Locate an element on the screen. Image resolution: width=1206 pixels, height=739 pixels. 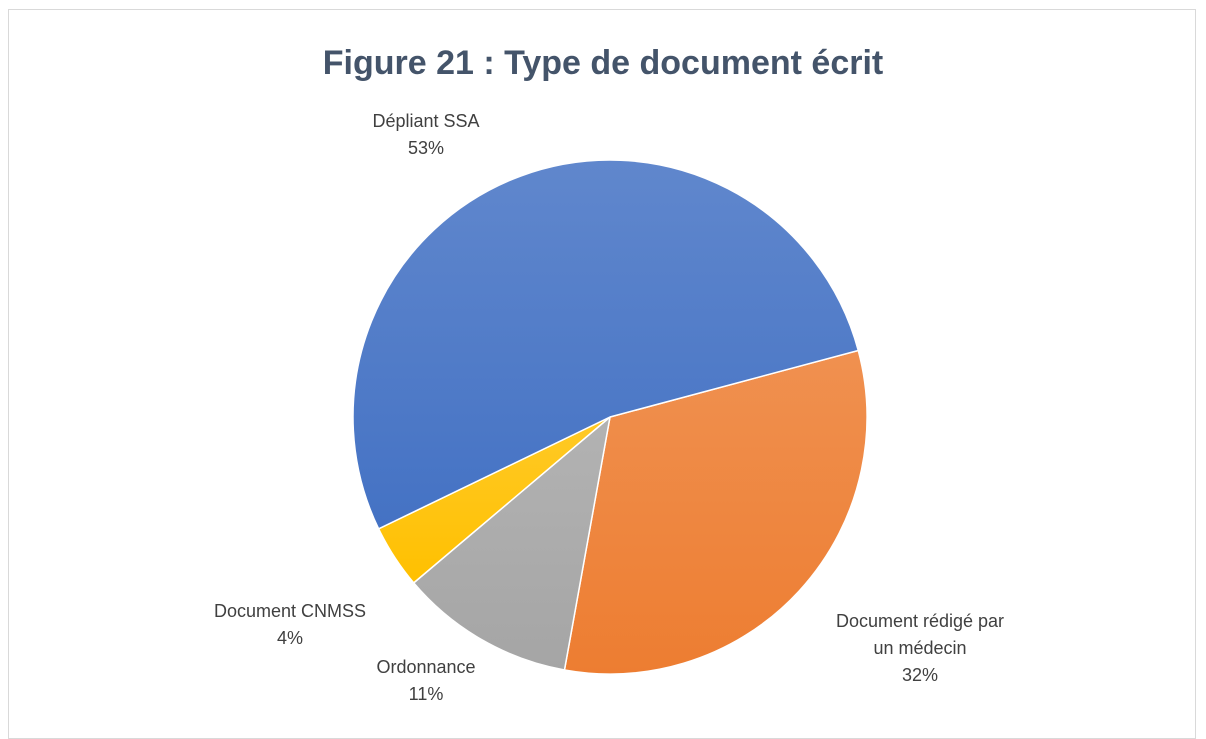
slice-label: Ordonnance 11% is located at coordinates (426, 681).